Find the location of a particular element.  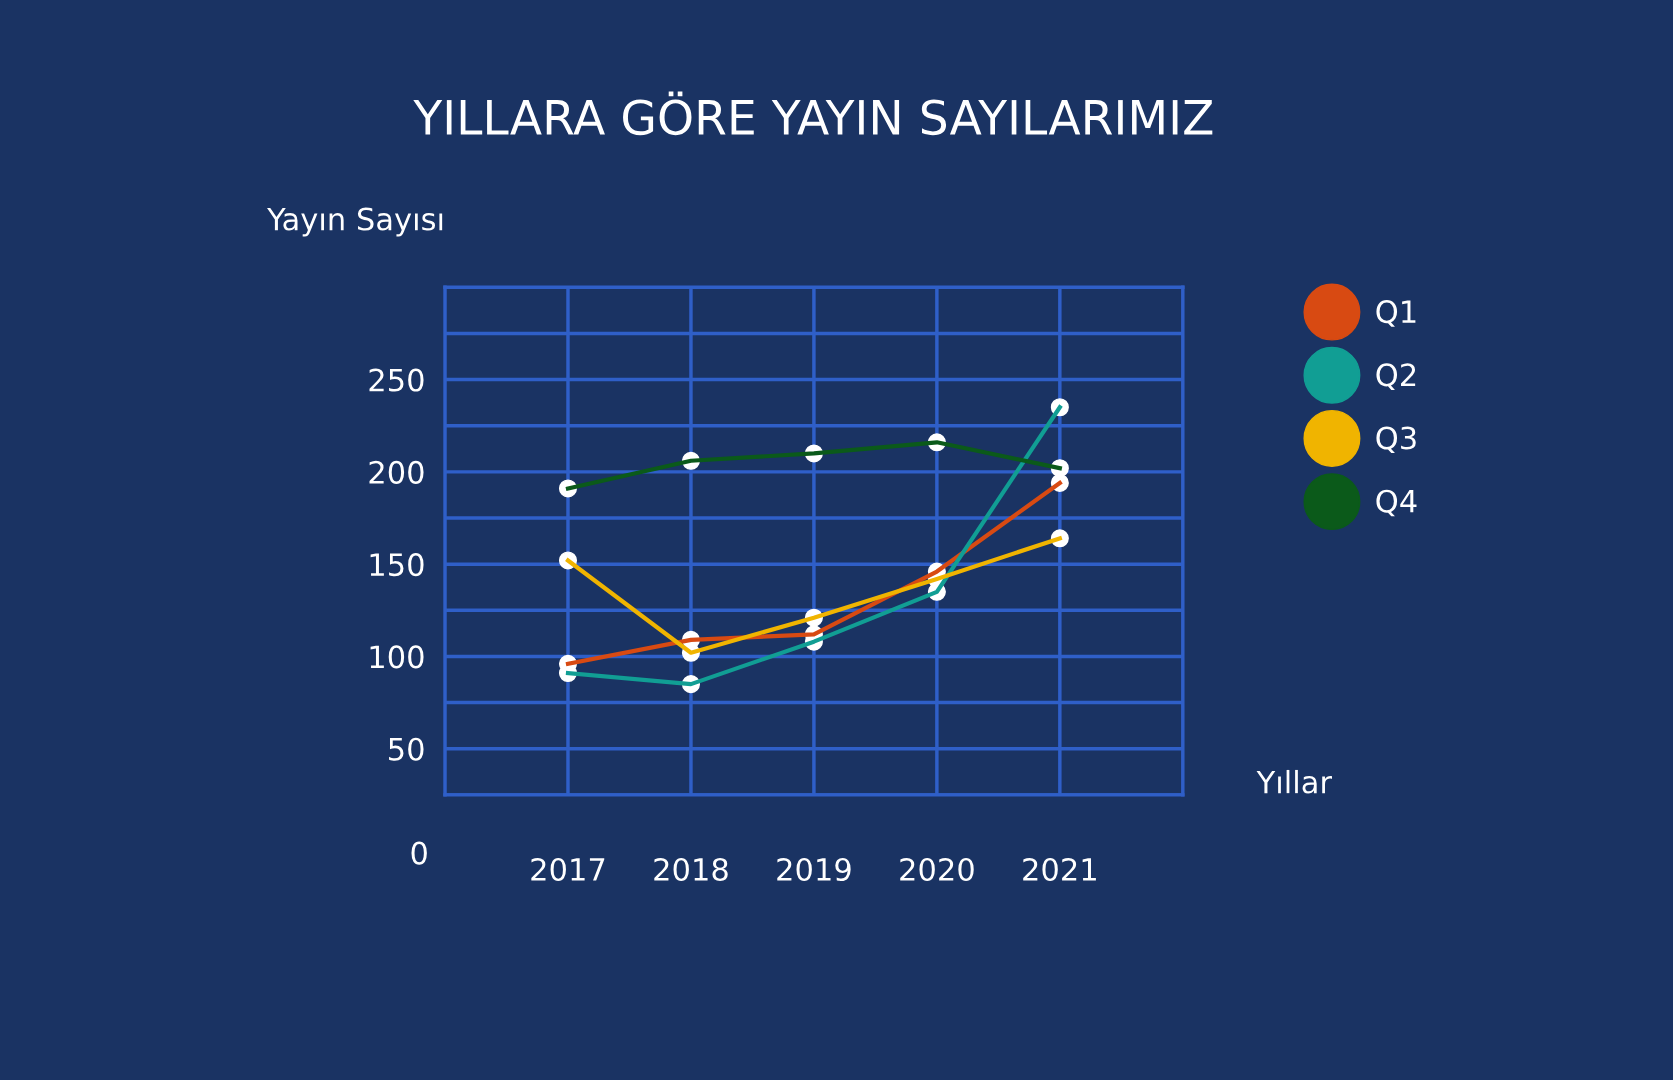

x-tick-label: 2020 is located at coordinates (937, 869).